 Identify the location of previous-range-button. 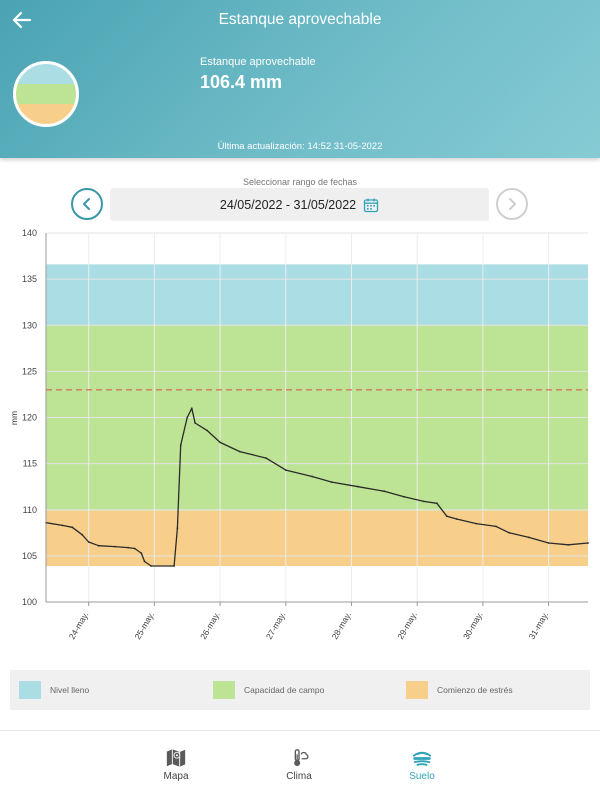
(87, 204).